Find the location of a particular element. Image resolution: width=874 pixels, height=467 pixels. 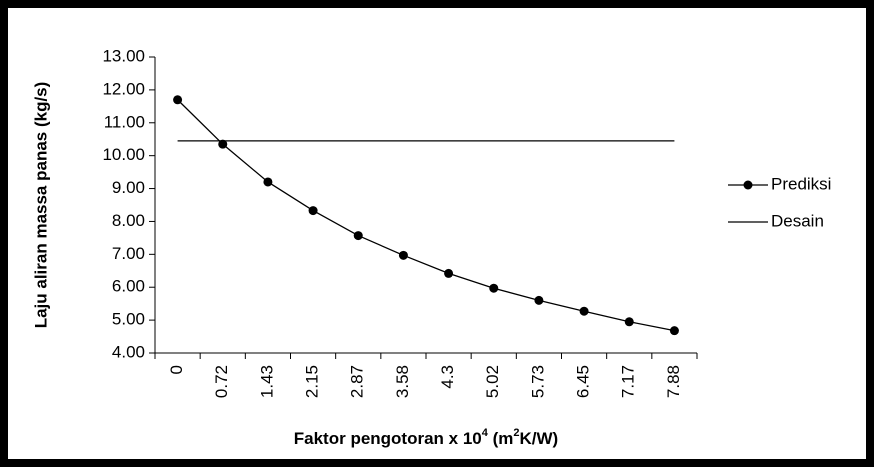

x-label-sup: 4 is located at coordinates (485, 433).